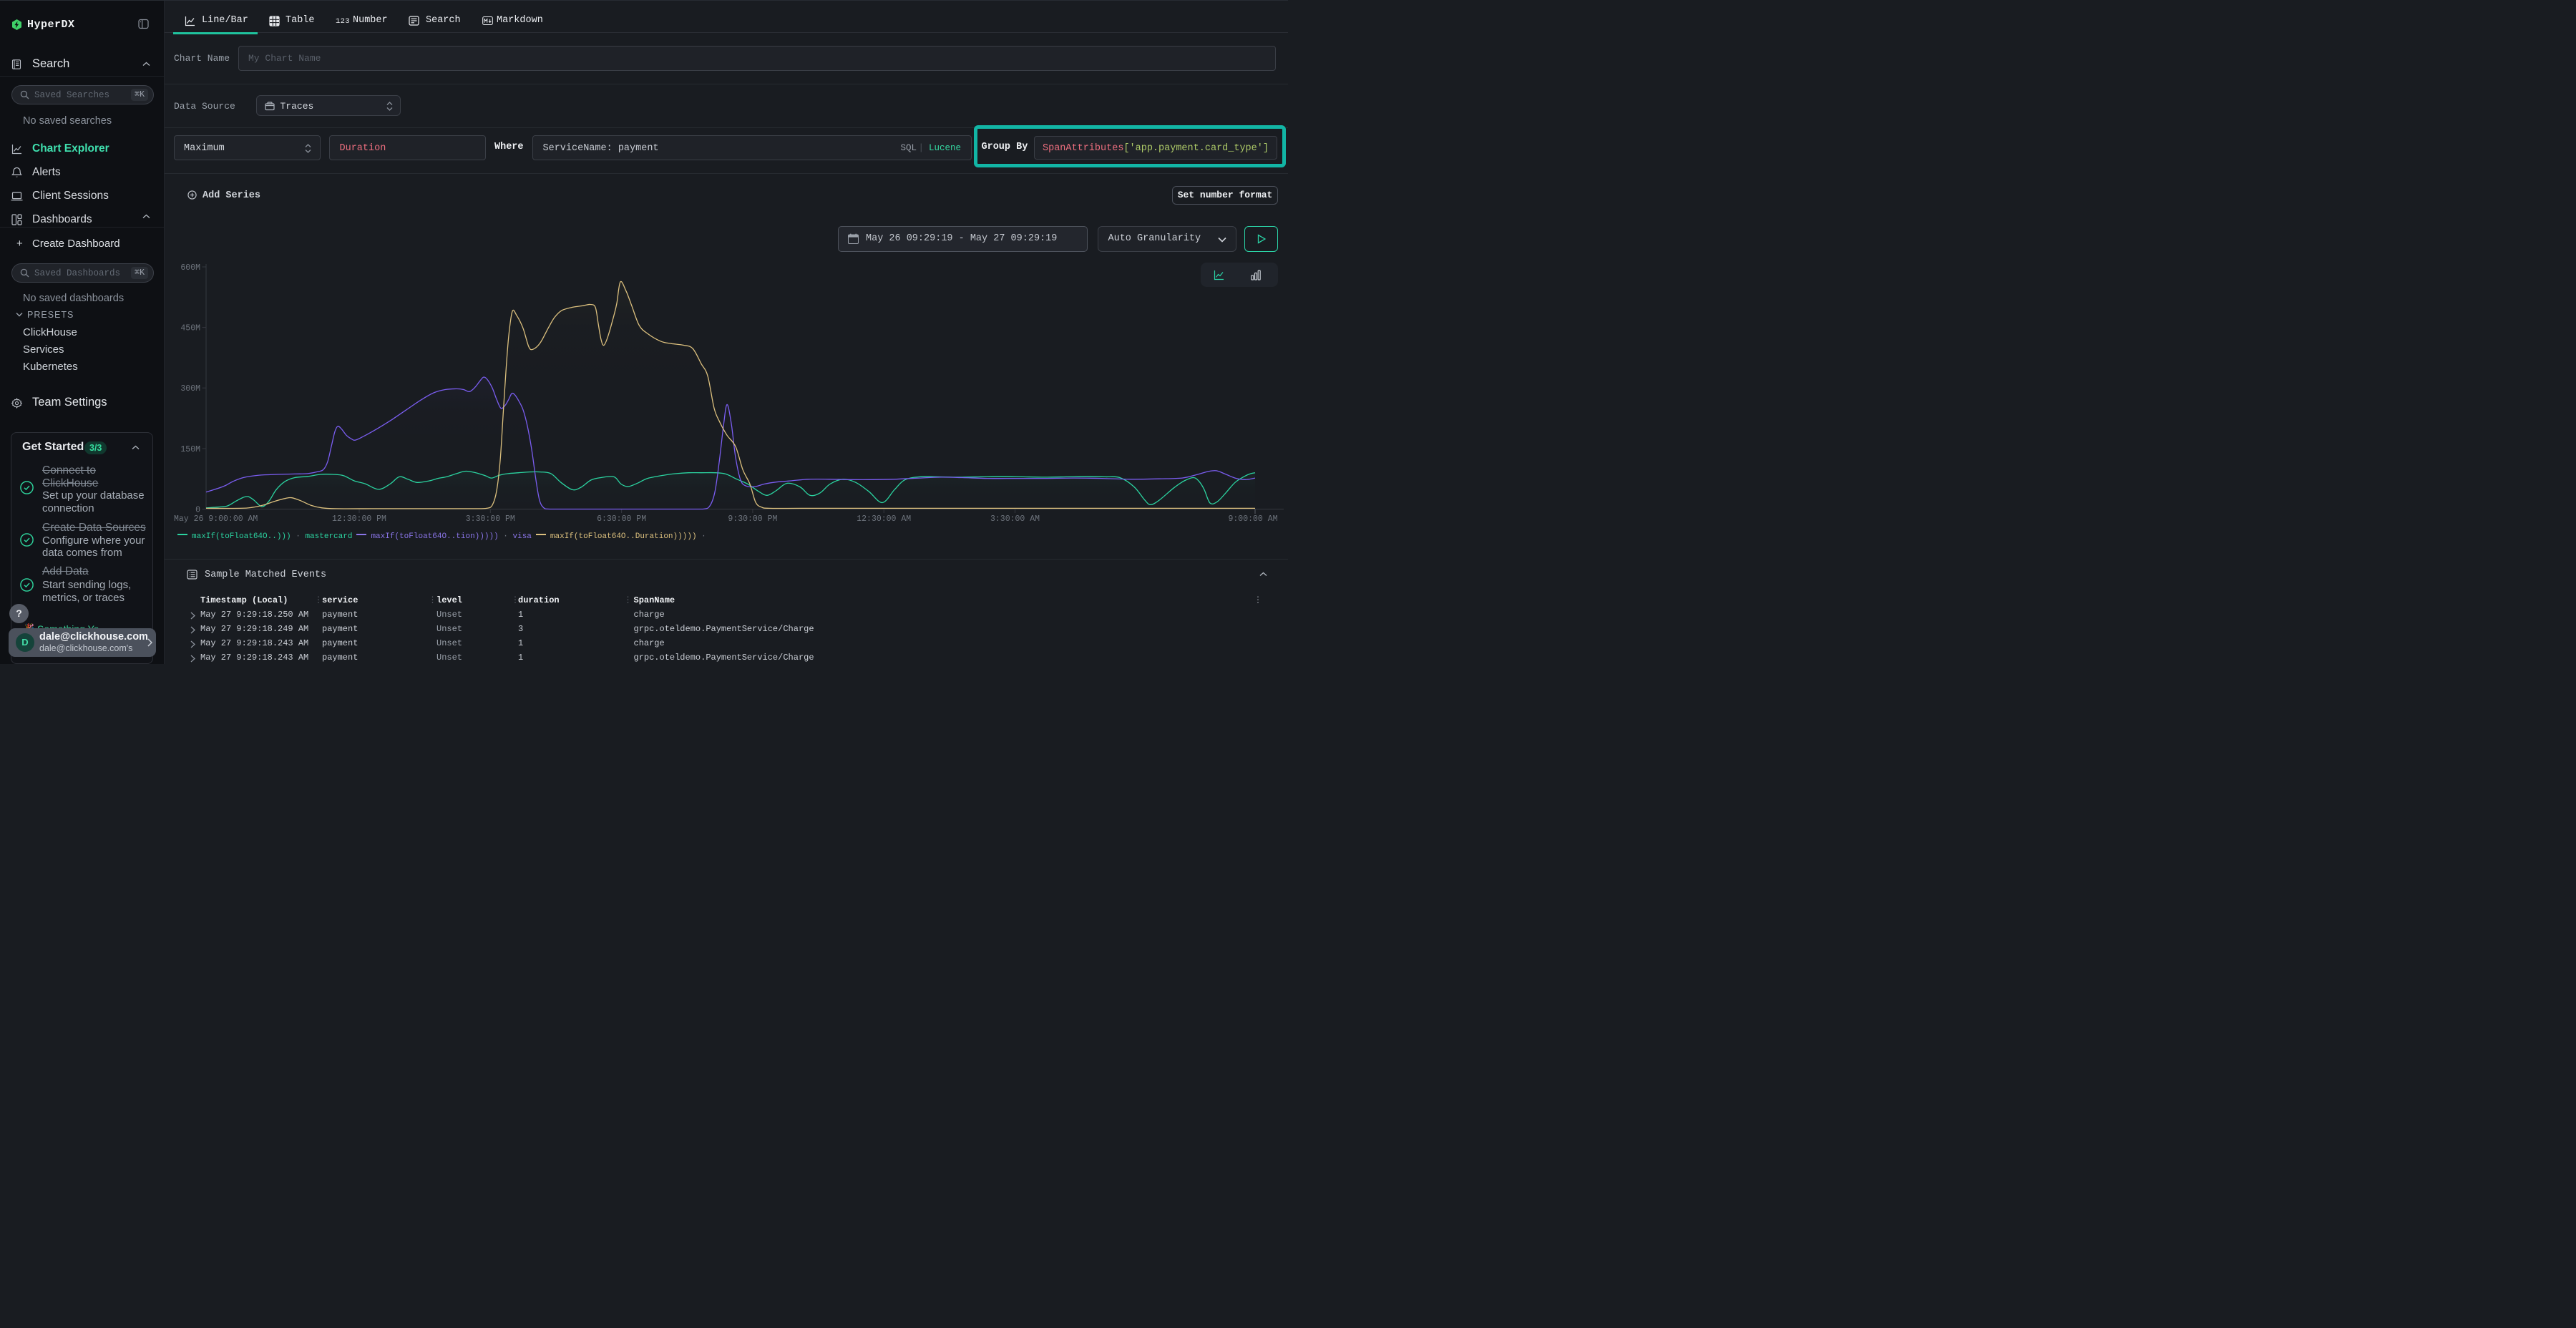 The width and height of the screenshot is (2576, 1328). What do you see at coordinates (190, 389) in the screenshot?
I see `svg-text: 300M` at bounding box center [190, 389].